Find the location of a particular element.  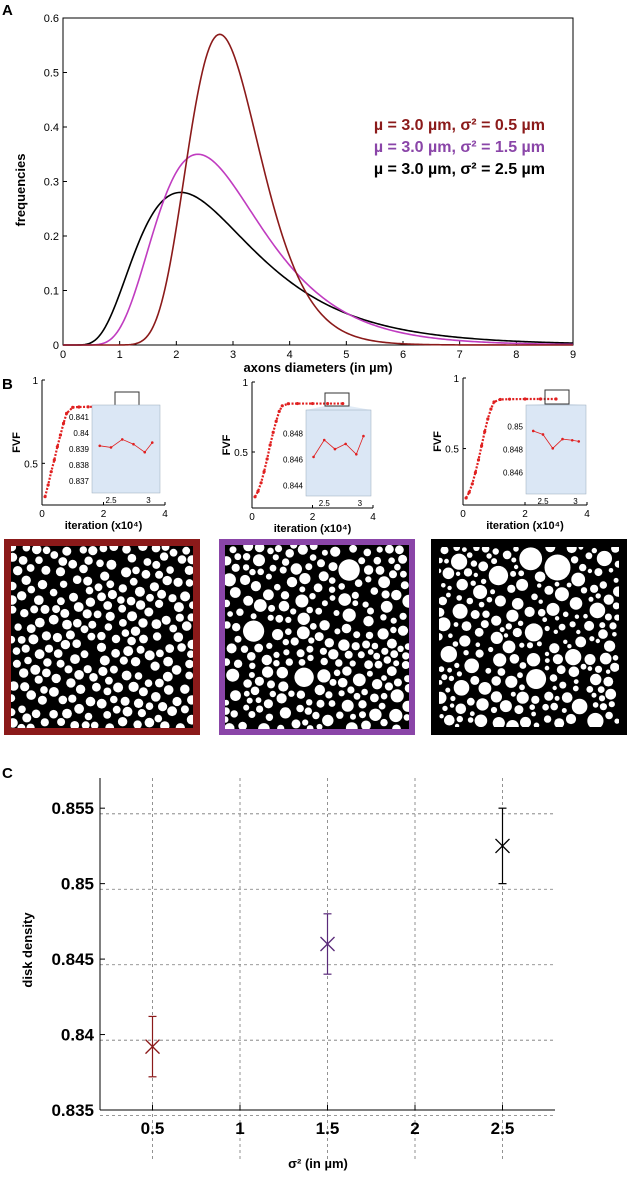

packing-frame is located at coordinates (529, 637).